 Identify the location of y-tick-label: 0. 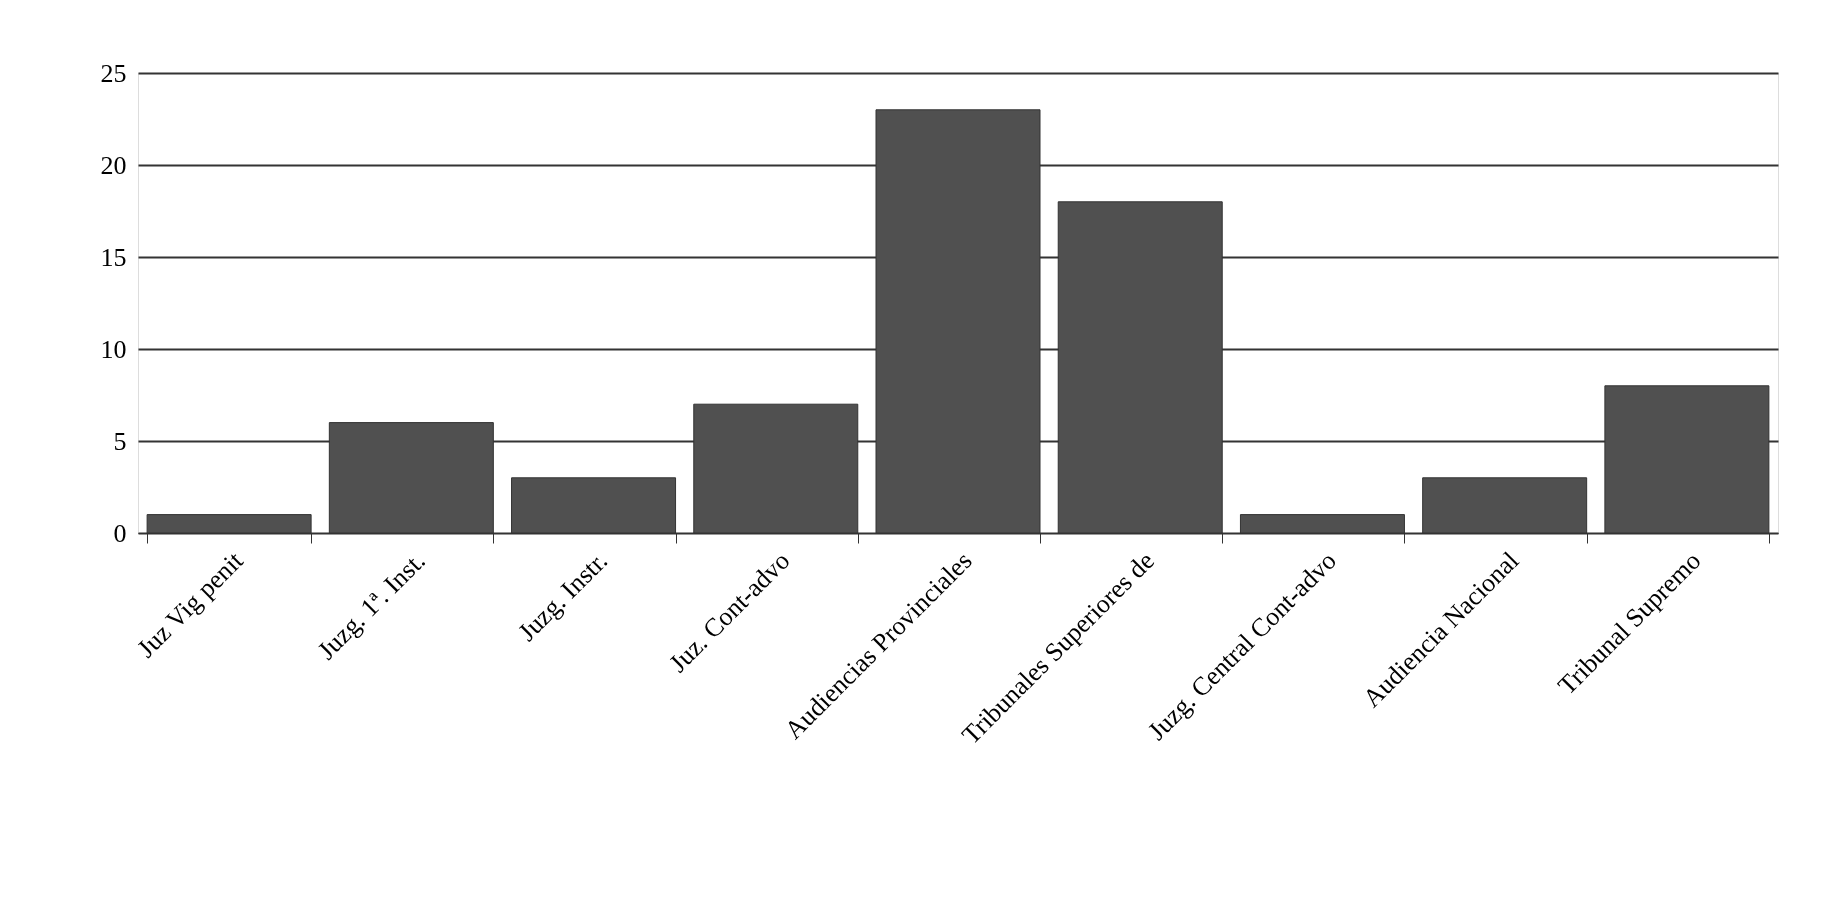
(120, 533).